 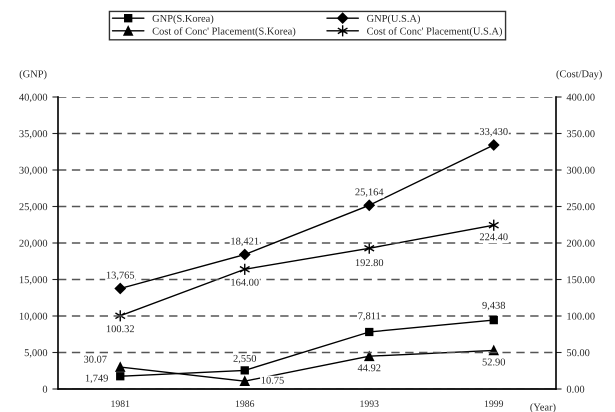 I want to click on data-label: 10.75, so click(x=273, y=380).